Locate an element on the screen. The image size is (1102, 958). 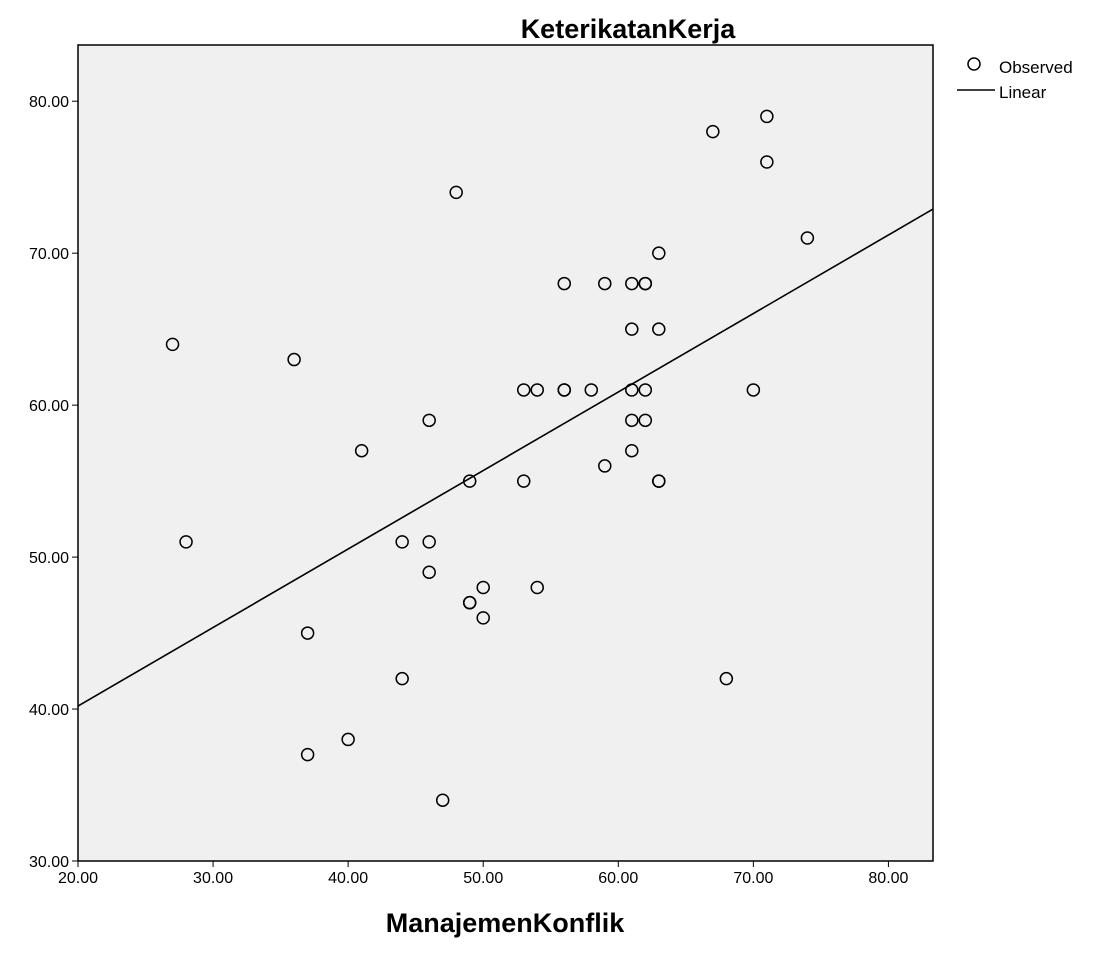
y-axis: 30.00 40.00 50.00 60.00 70.00 80.00 is located at coordinates (53, 482).